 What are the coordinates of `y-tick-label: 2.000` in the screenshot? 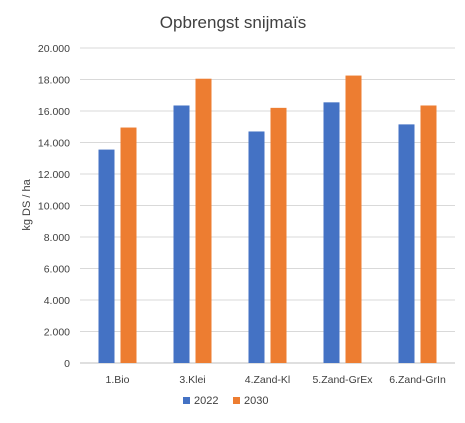 It's located at (57, 333).